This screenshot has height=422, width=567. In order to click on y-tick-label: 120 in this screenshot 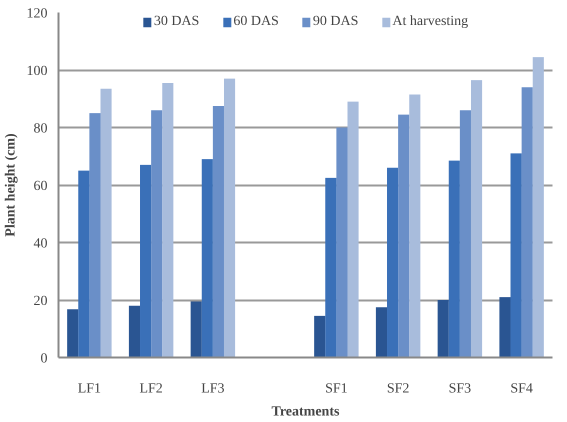, I will do `click(37, 14)`.